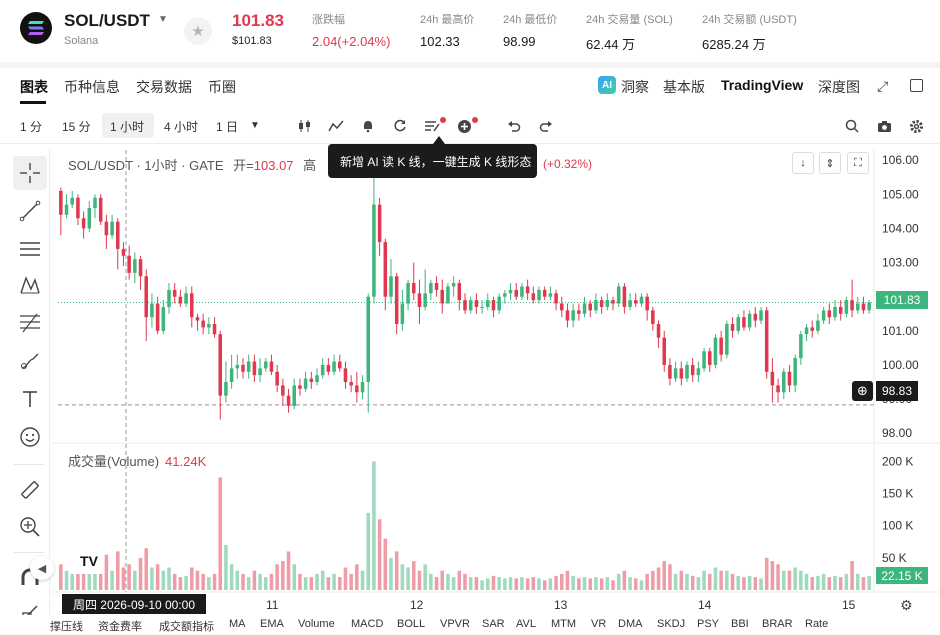 This screenshot has width=940, height=635. What do you see at coordinates (42, 568) in the screenshot?
I see `collapse-toolbar-icon: ◀` at bounding box center [42, 568].